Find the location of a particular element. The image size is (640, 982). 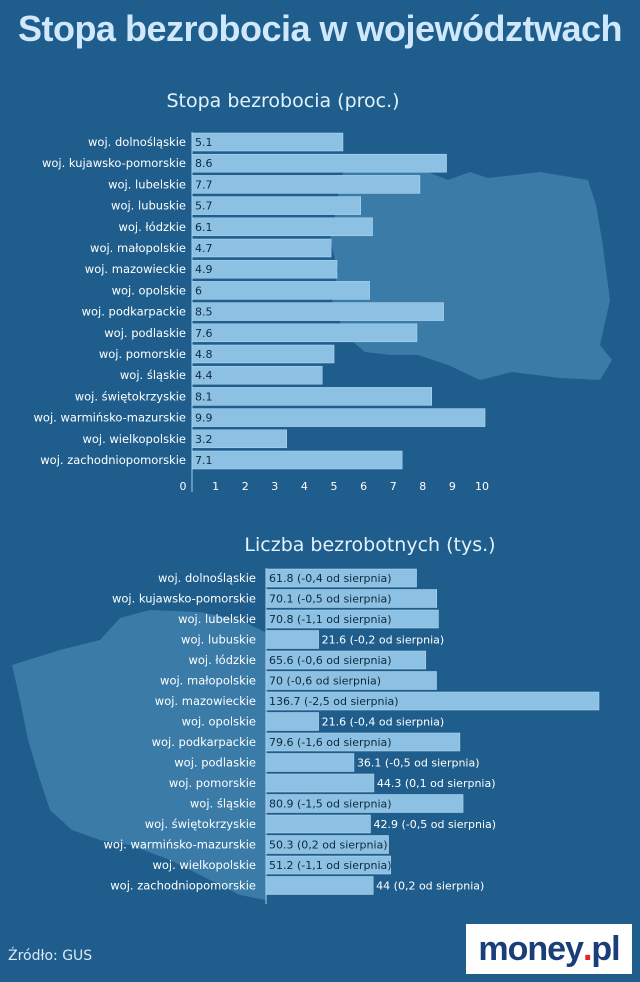

chart2-value-label: 80.9 (-1,5 od sierpnia) is located at coordinates (330, 804).